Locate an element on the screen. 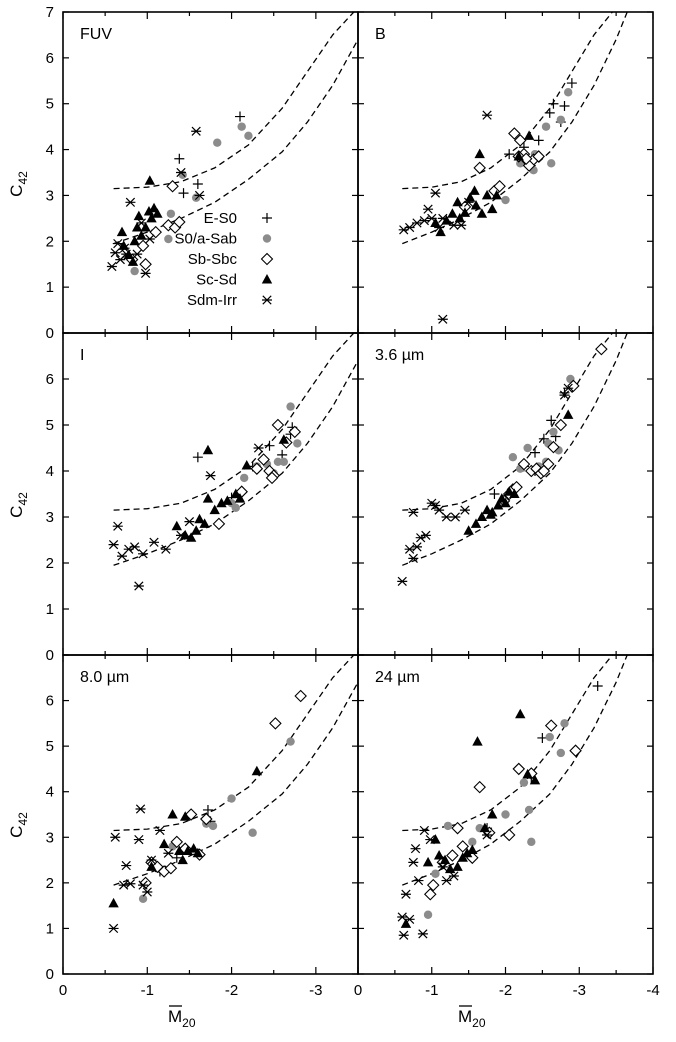 The height and width of the screenshot is (1042, 676). y-tick-label: 0 is located at coordinates (50, 655).